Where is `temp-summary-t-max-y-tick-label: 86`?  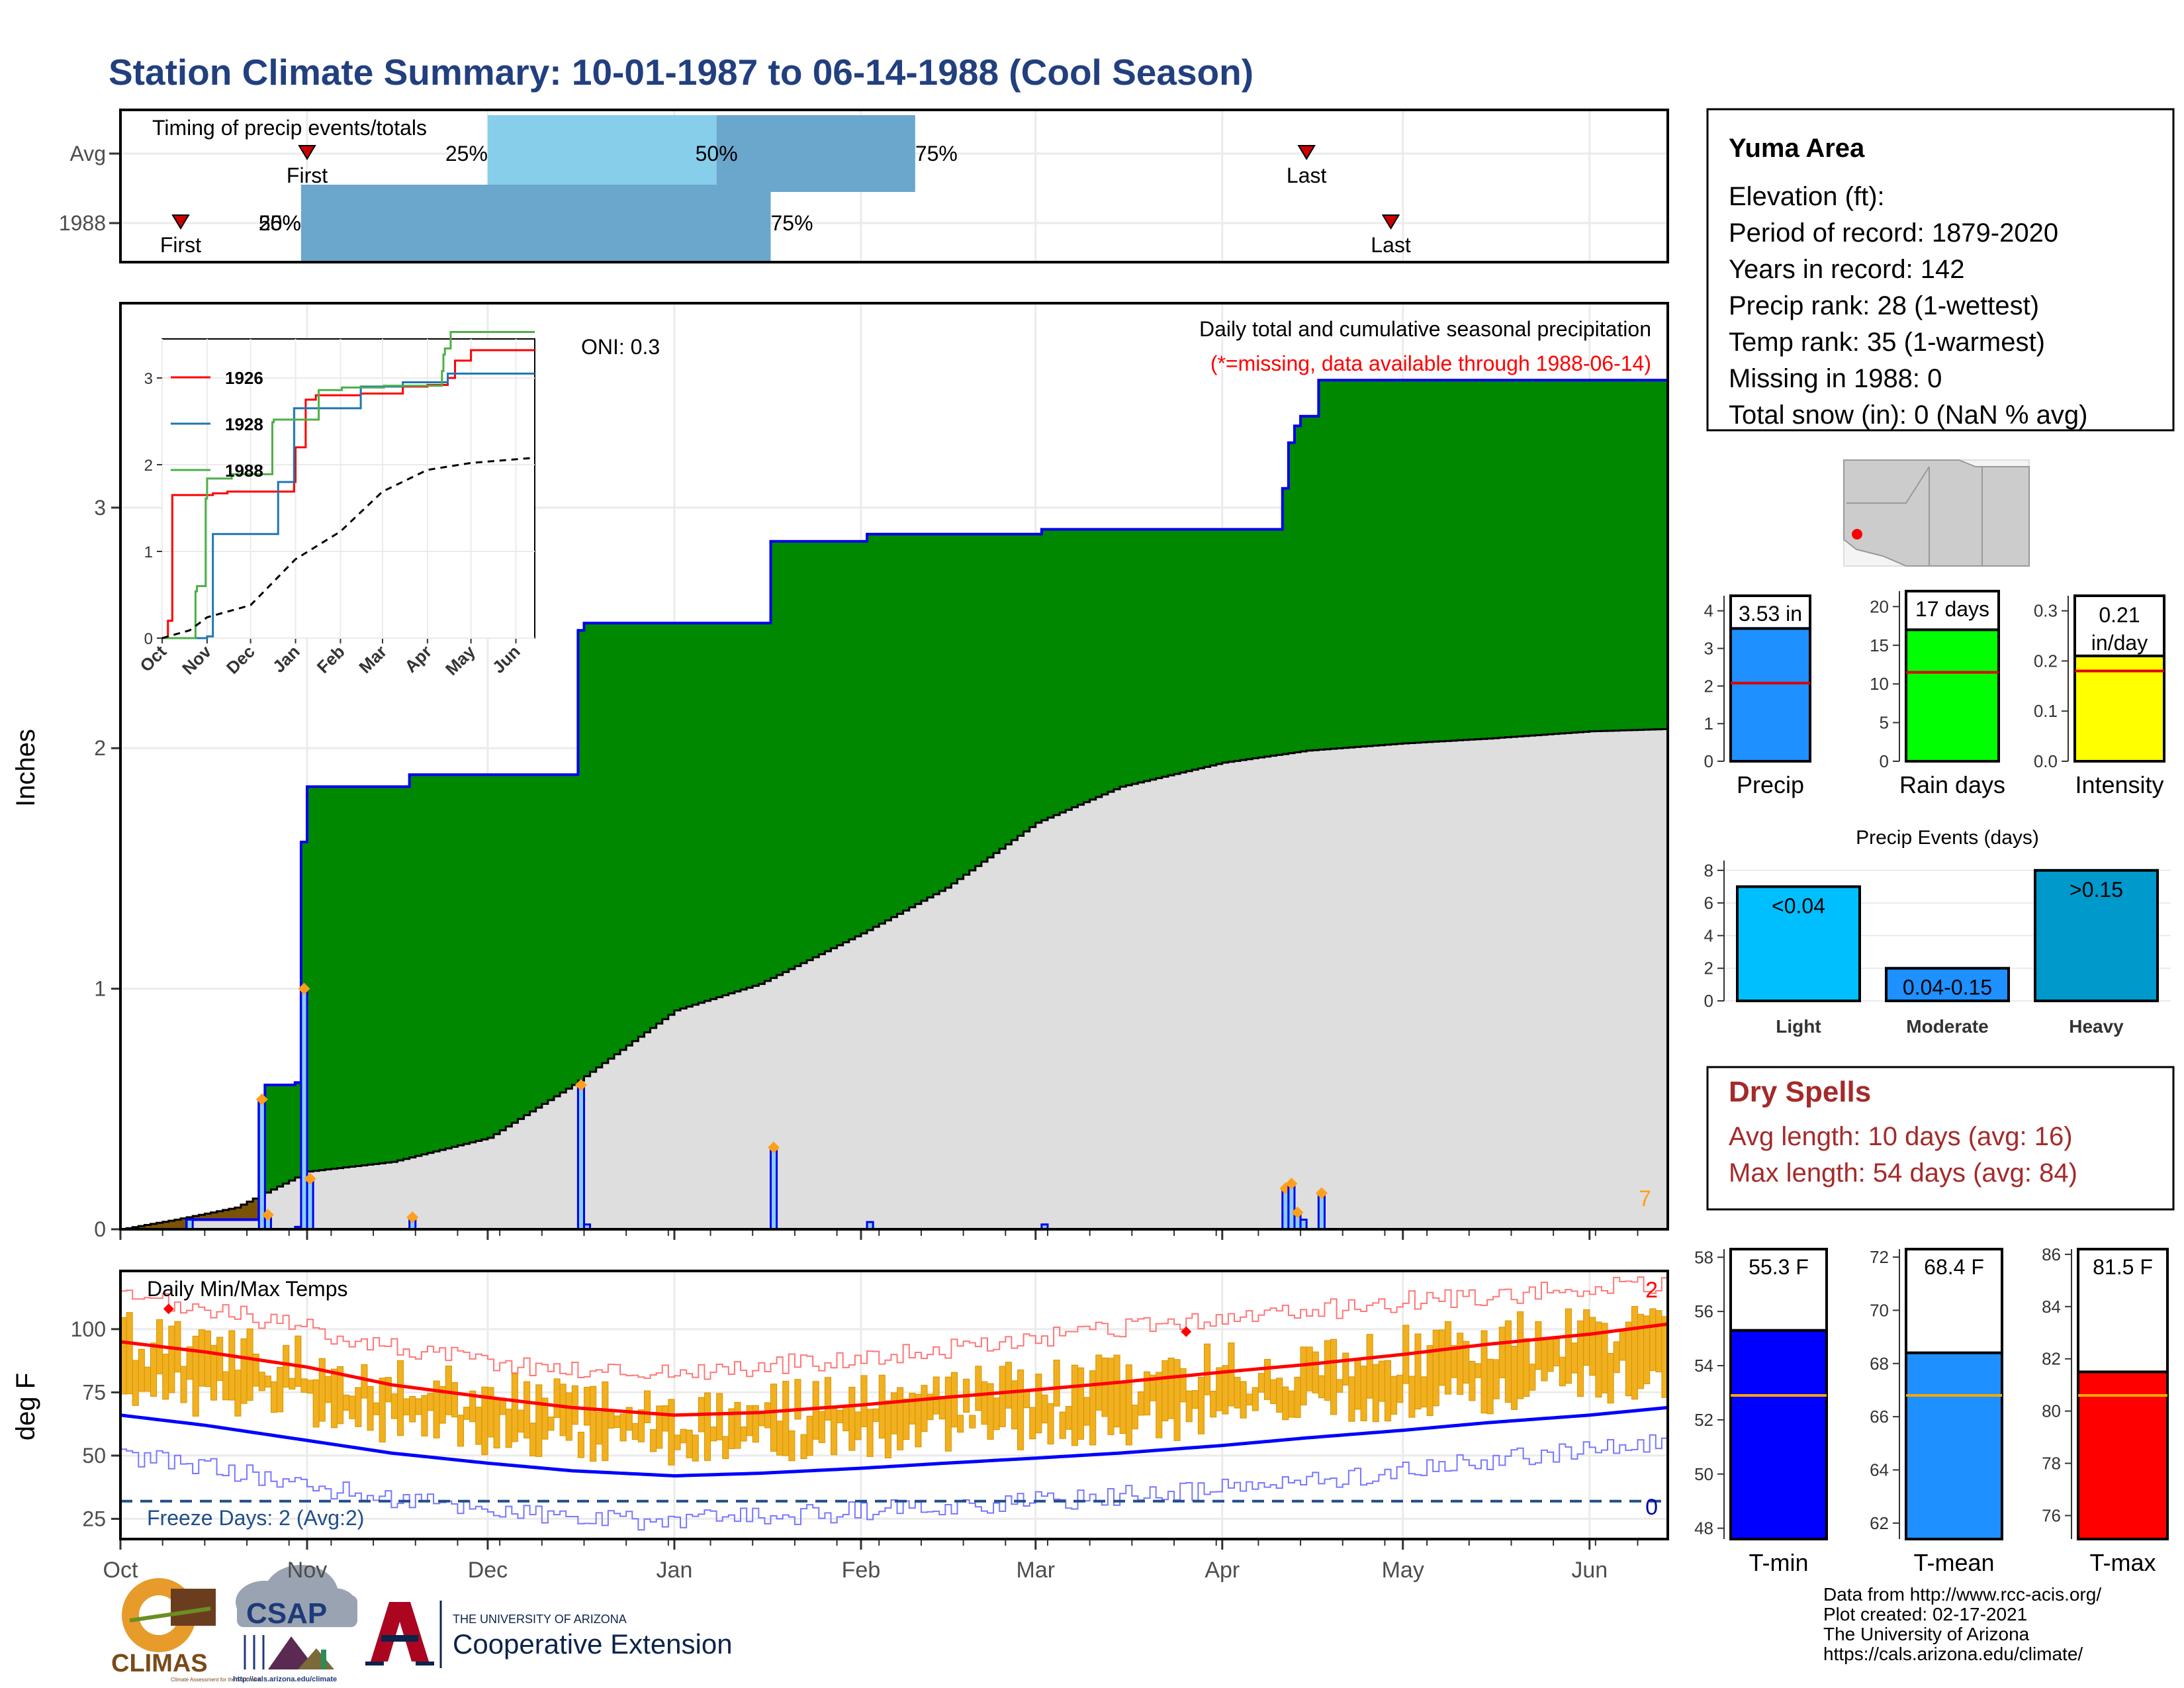 temp-summary-t-max-y-tick-label: 86 is located at coordinates (2051, 1254).